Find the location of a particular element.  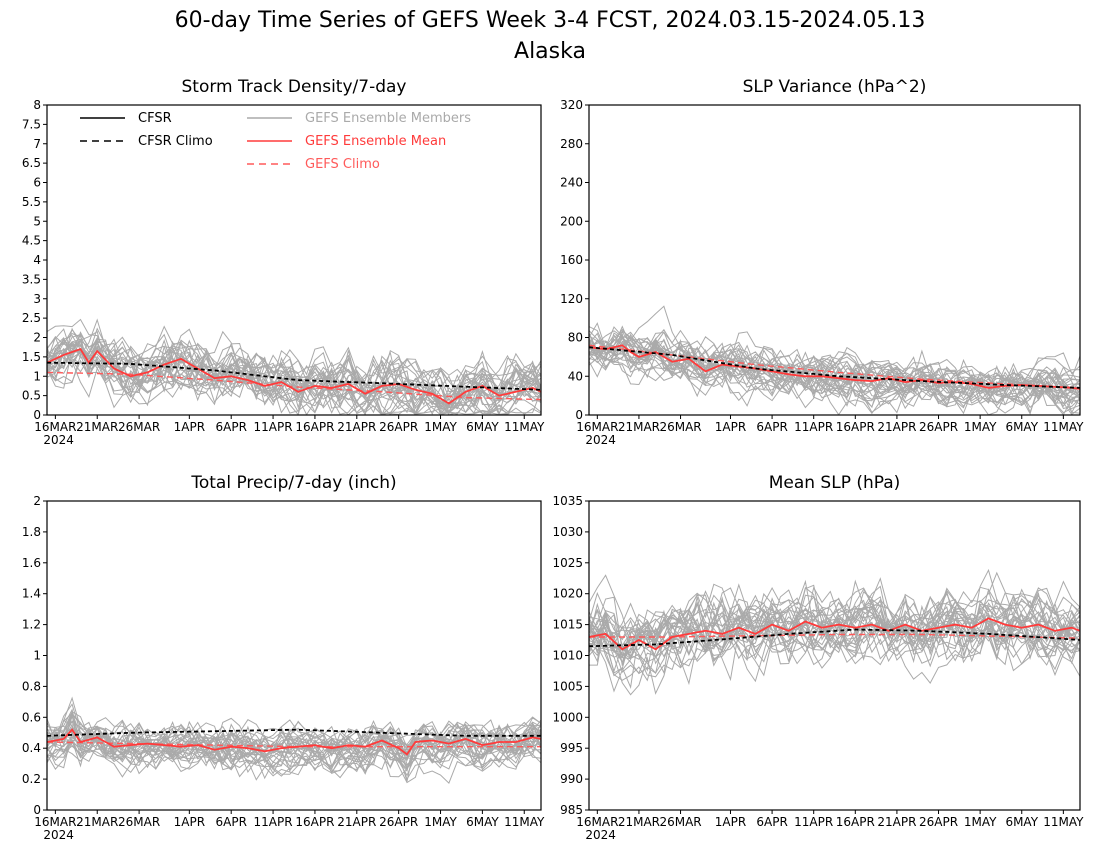

y-tick-label: 80 is located at coordinates (575, 338).